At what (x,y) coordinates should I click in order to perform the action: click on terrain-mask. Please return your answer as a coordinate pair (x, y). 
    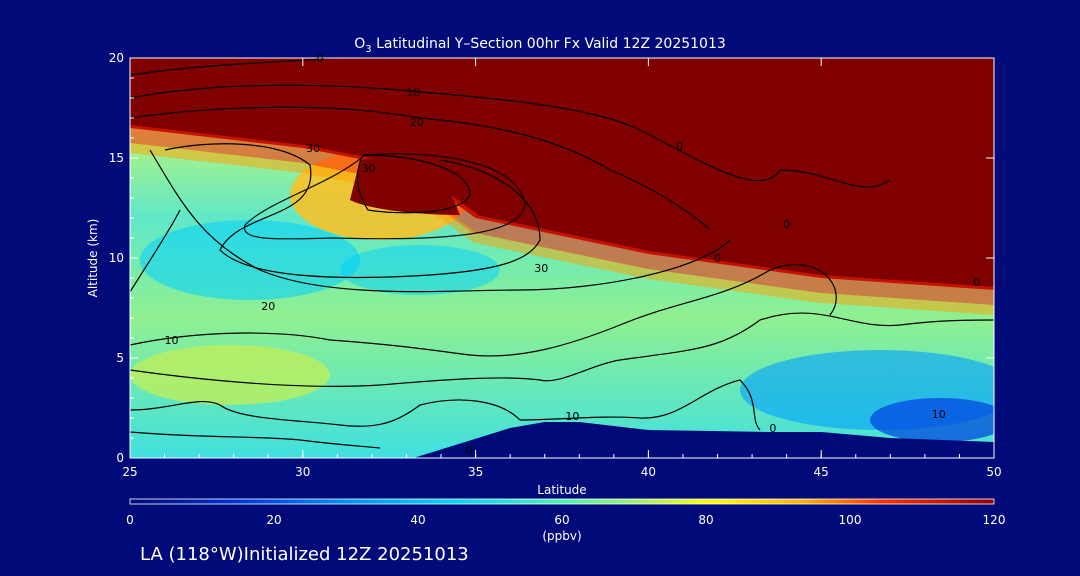
    Looking at the image, I should click on (703, 440).